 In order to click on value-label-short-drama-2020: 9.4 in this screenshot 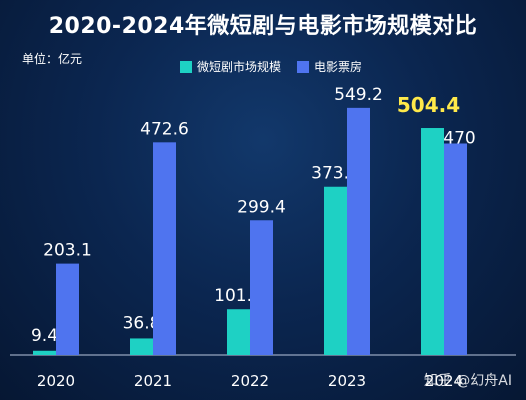, I will do `click(44, 336)`.